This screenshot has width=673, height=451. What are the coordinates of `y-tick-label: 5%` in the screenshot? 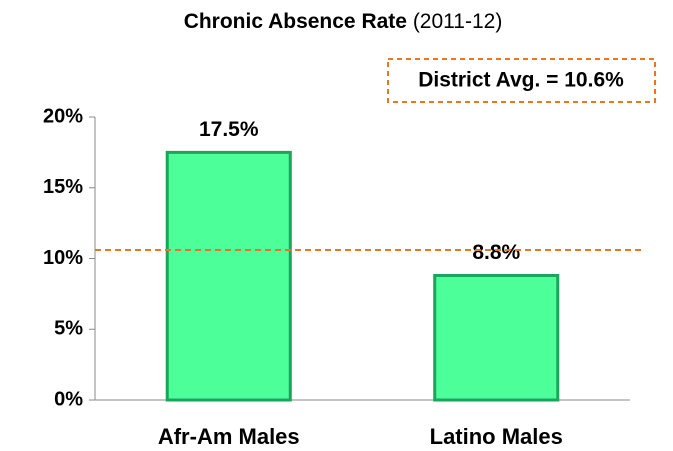 It's located at (68, 329).